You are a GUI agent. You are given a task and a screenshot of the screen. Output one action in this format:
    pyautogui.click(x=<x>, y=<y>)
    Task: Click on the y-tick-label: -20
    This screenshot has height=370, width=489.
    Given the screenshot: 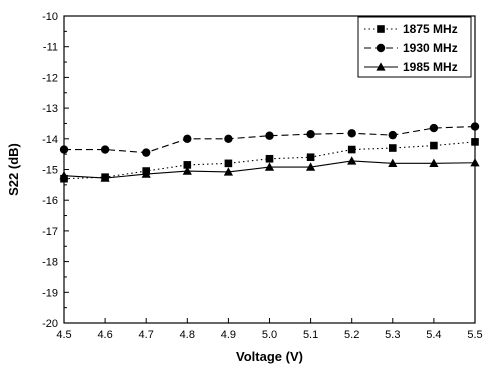 What is the action you would take?
    pyautogui.click(x=50, y=324)
    